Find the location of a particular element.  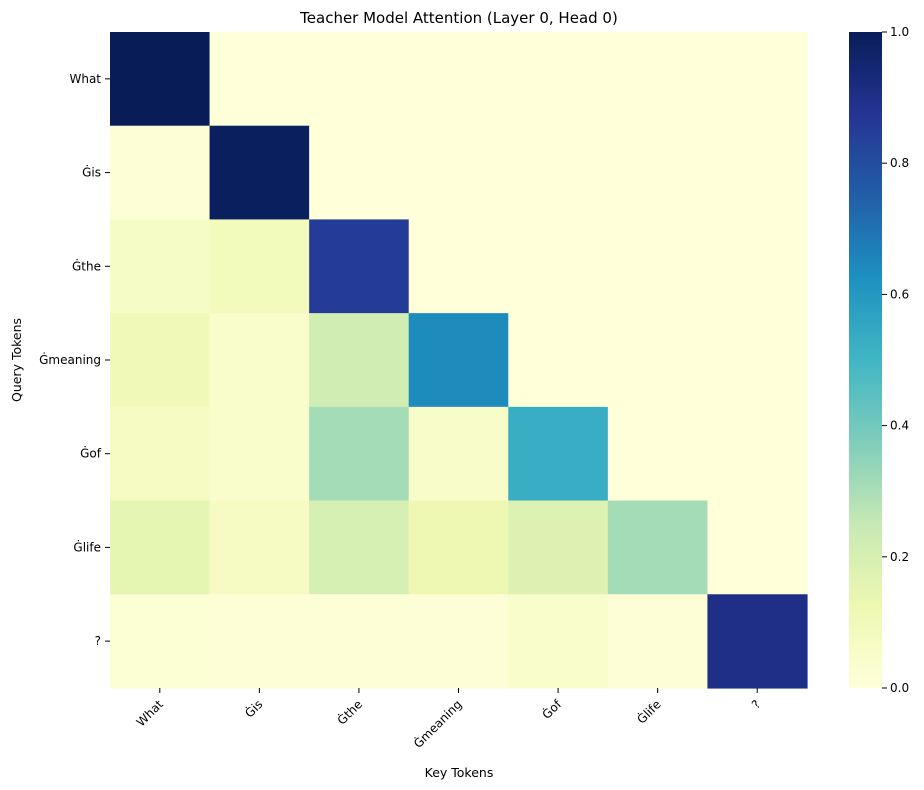

x-tick-label: Ġmeaning is located at coordinates (437, 723).